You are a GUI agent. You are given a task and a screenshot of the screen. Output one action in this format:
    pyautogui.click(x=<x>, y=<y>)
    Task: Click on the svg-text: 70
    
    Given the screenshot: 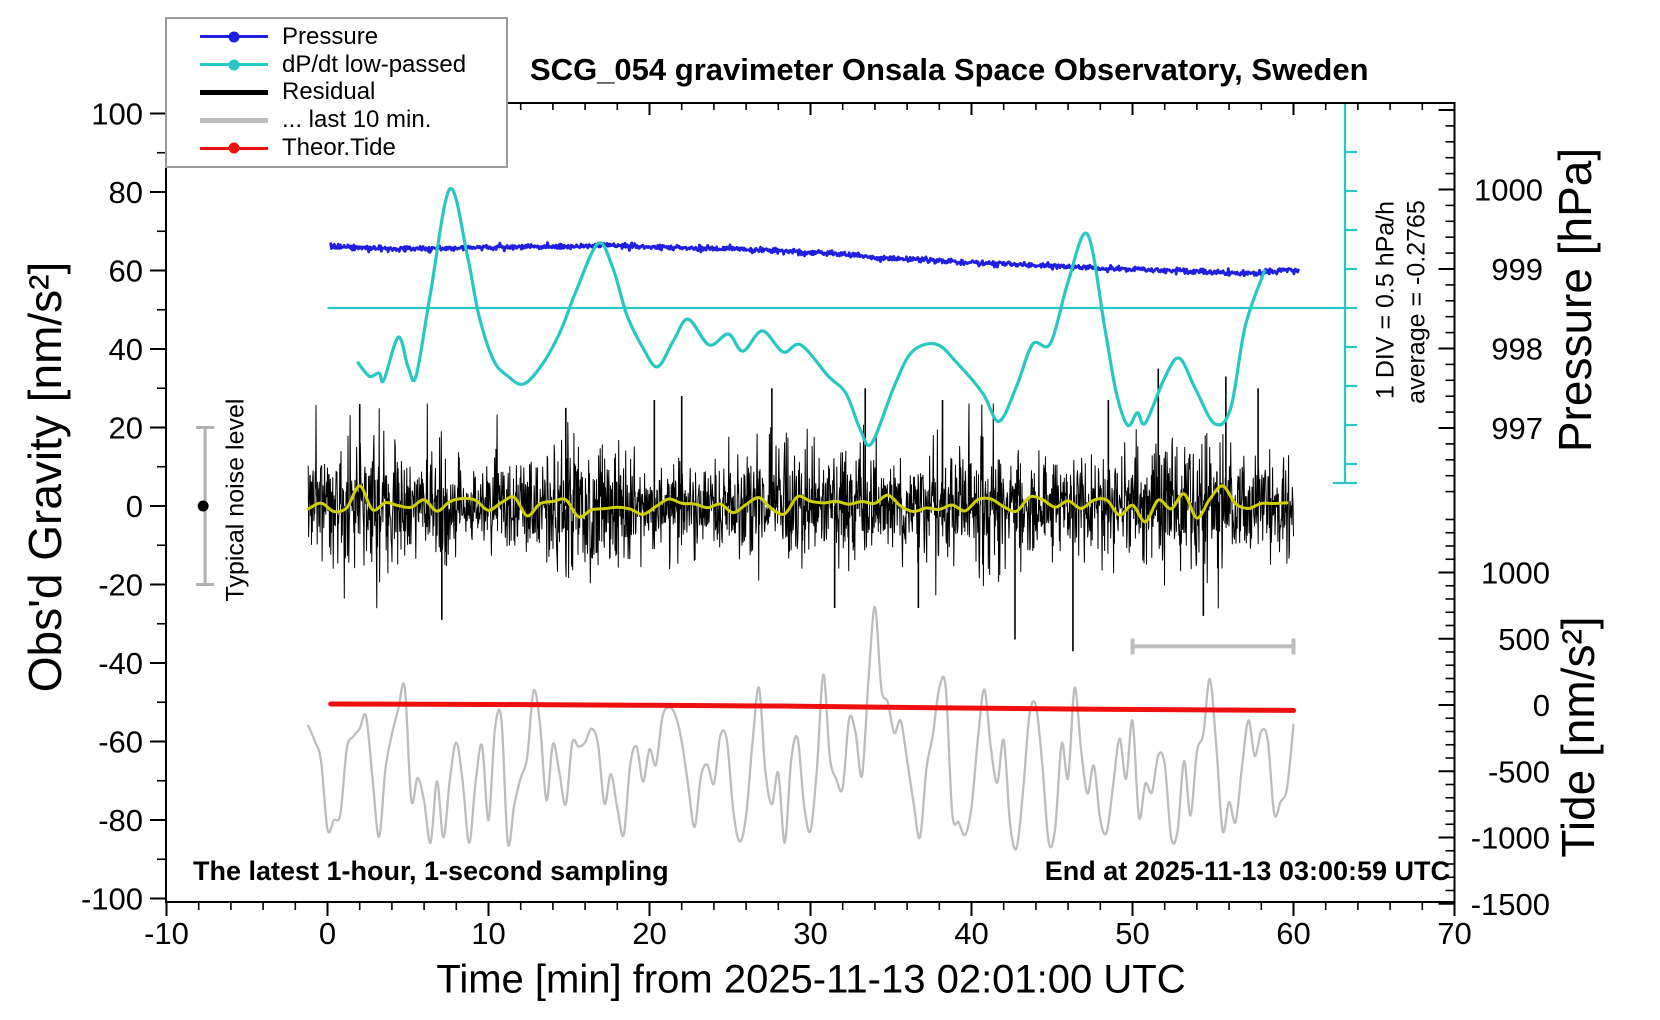 What is the action you would take?
    pyautogui.click(x=1454, y=933)
    